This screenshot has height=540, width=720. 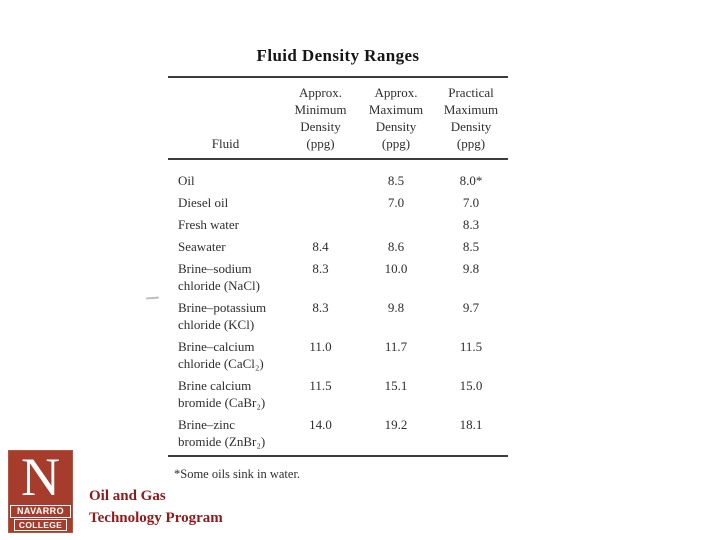 I want to click on fluid-name: Brine–calcium chloride (CaCl₂), so click(x=221, y=355).